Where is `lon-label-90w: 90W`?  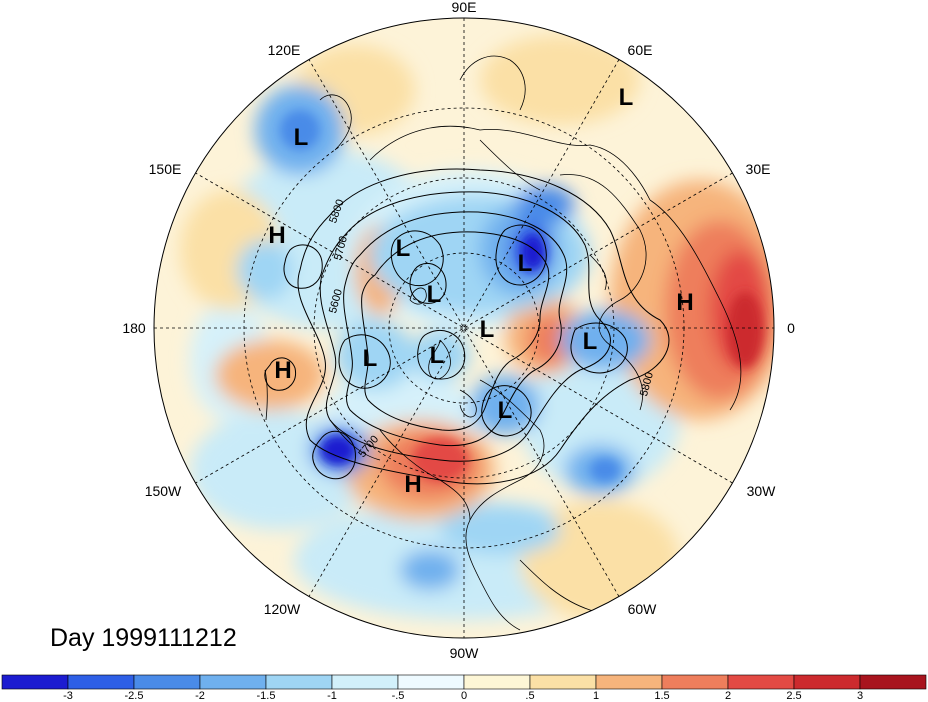
lon-label-90w: 90W is located at coordinates (465, 653).